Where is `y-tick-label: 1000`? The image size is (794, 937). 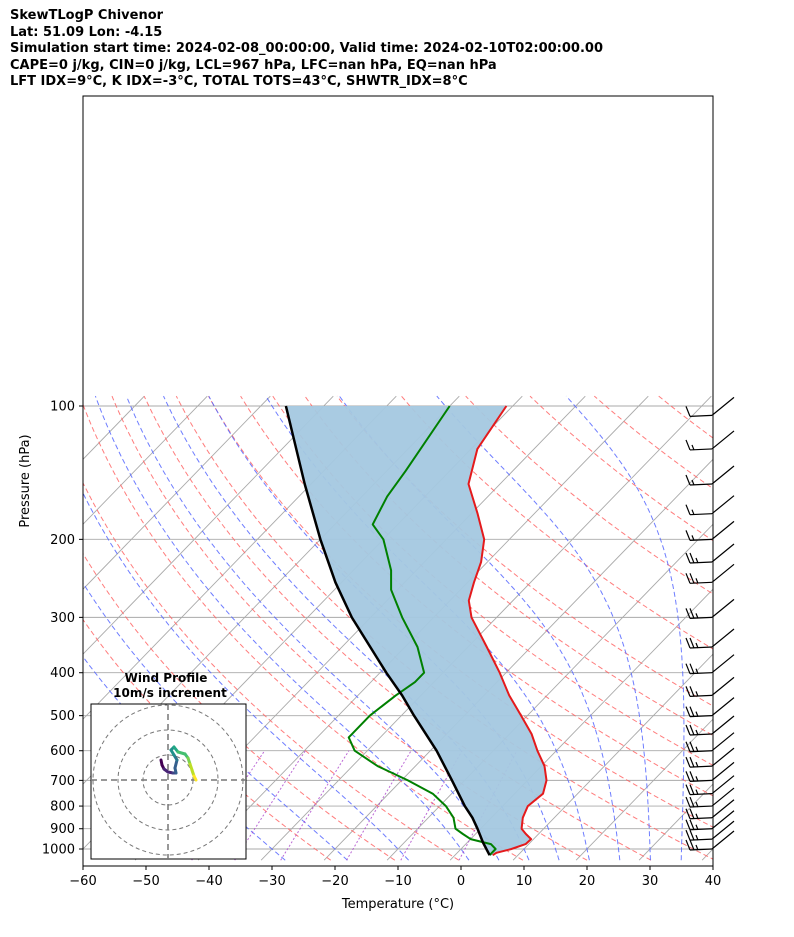
y-tick-label: 1000 is located at coordinates (58, 850).